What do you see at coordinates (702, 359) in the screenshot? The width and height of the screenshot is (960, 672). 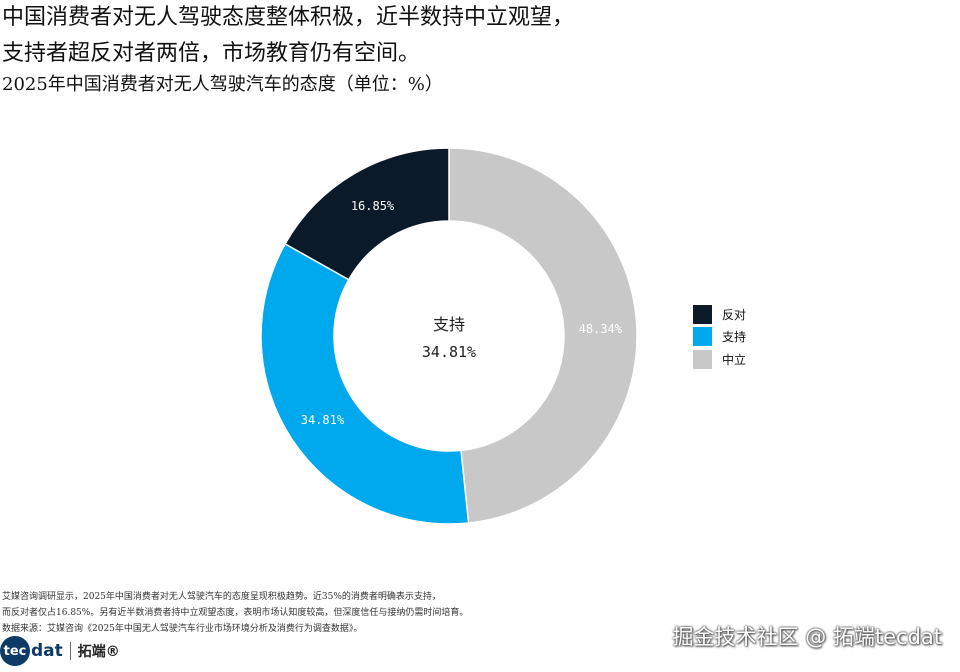 I see `legend-swatch-neutral` at bounding box center [702, 359].